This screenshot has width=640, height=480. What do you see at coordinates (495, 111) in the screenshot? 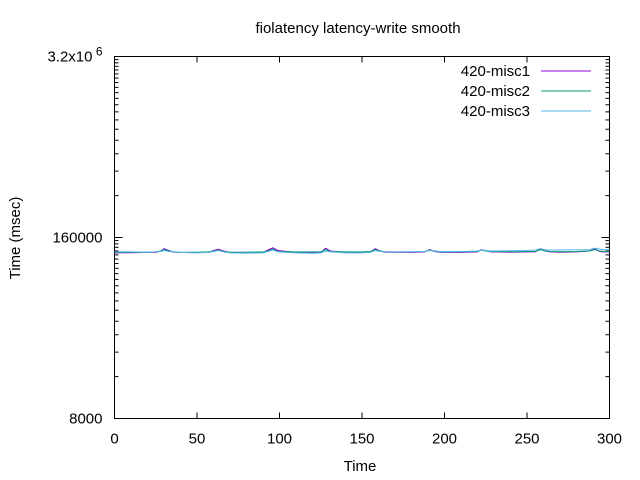
I see `legend-label: 420-misc3` at bounding box center [495, 111].